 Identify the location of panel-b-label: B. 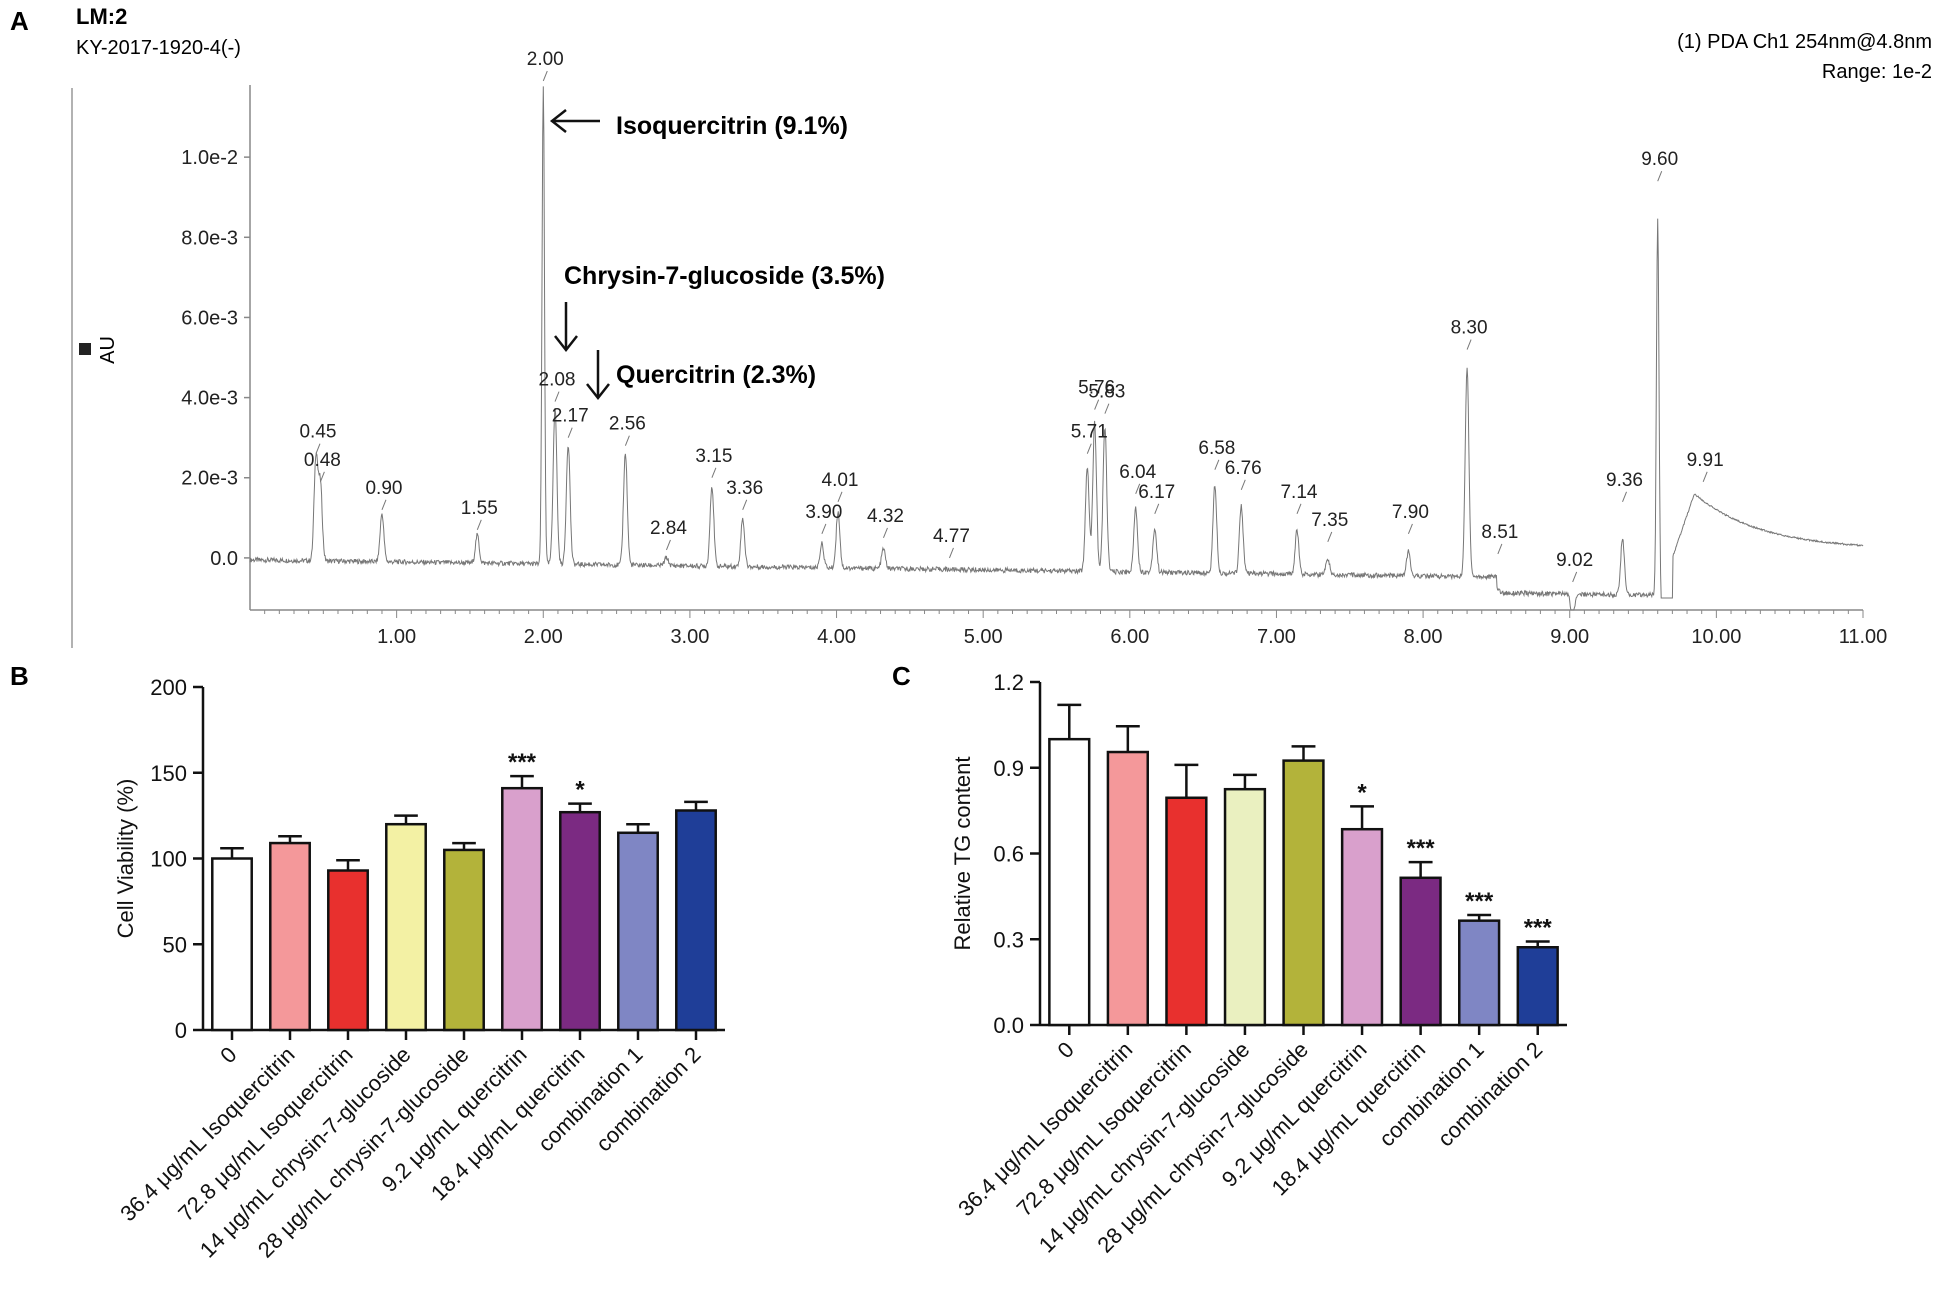
(19, 676).